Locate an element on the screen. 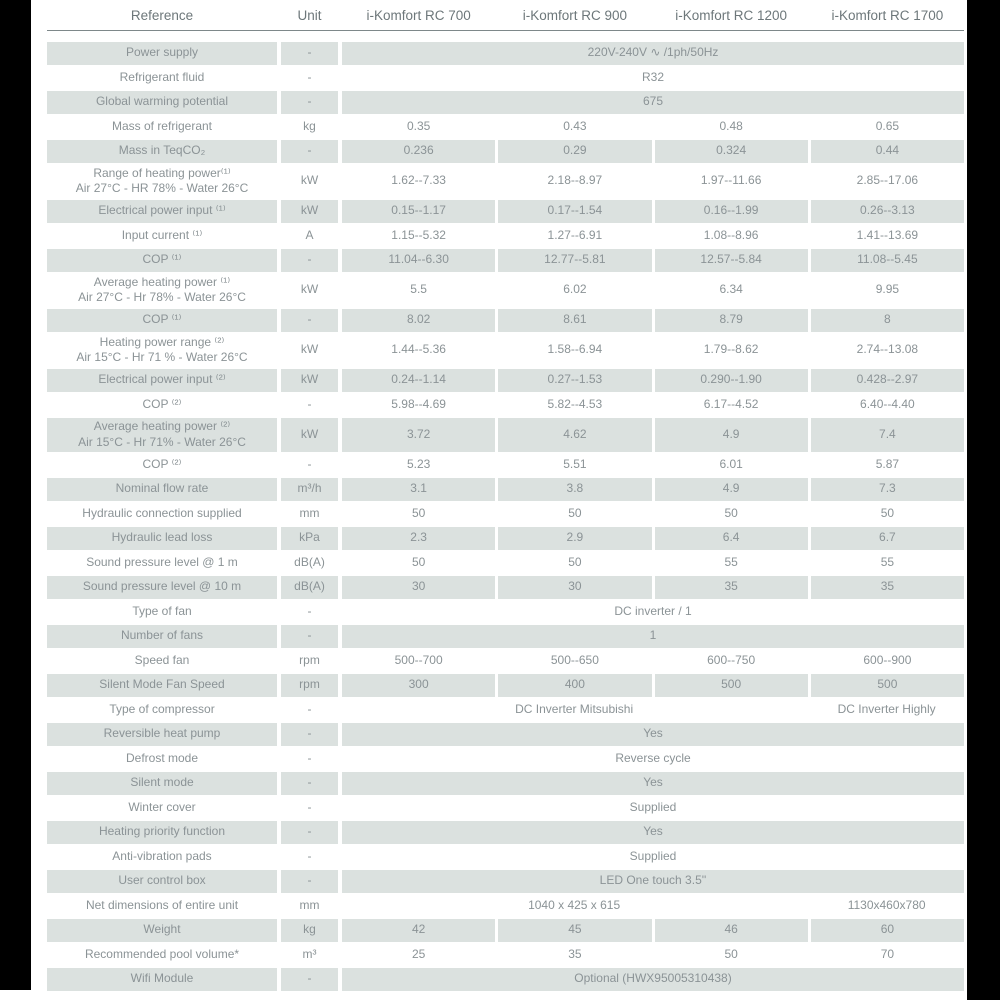  value-cell-merged: 1 is located at coordinates (653, 636).